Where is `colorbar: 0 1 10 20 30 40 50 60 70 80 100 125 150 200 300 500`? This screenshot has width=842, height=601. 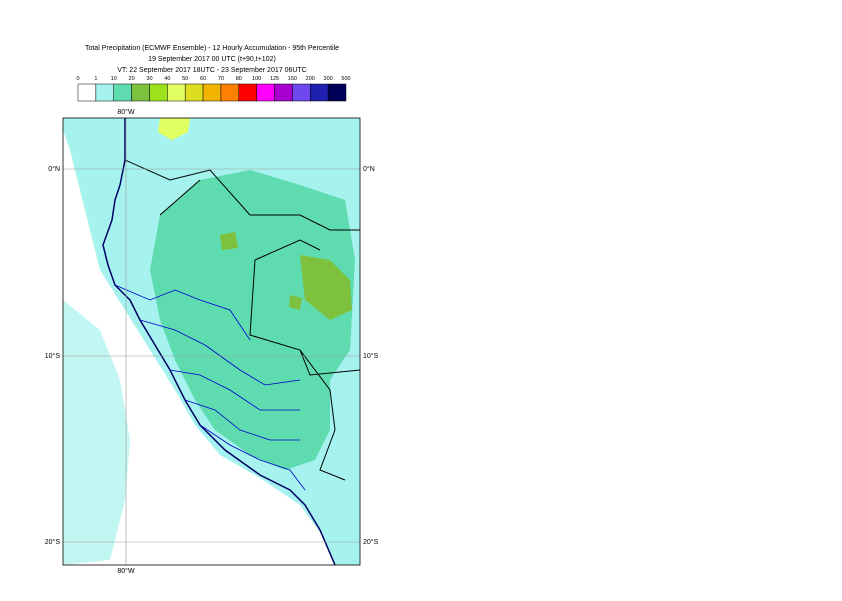
colorbar: 0 1 10 20 30 40 50 60 70 80 100 125 150 200 300 500 is located at coordinates (213, 89).